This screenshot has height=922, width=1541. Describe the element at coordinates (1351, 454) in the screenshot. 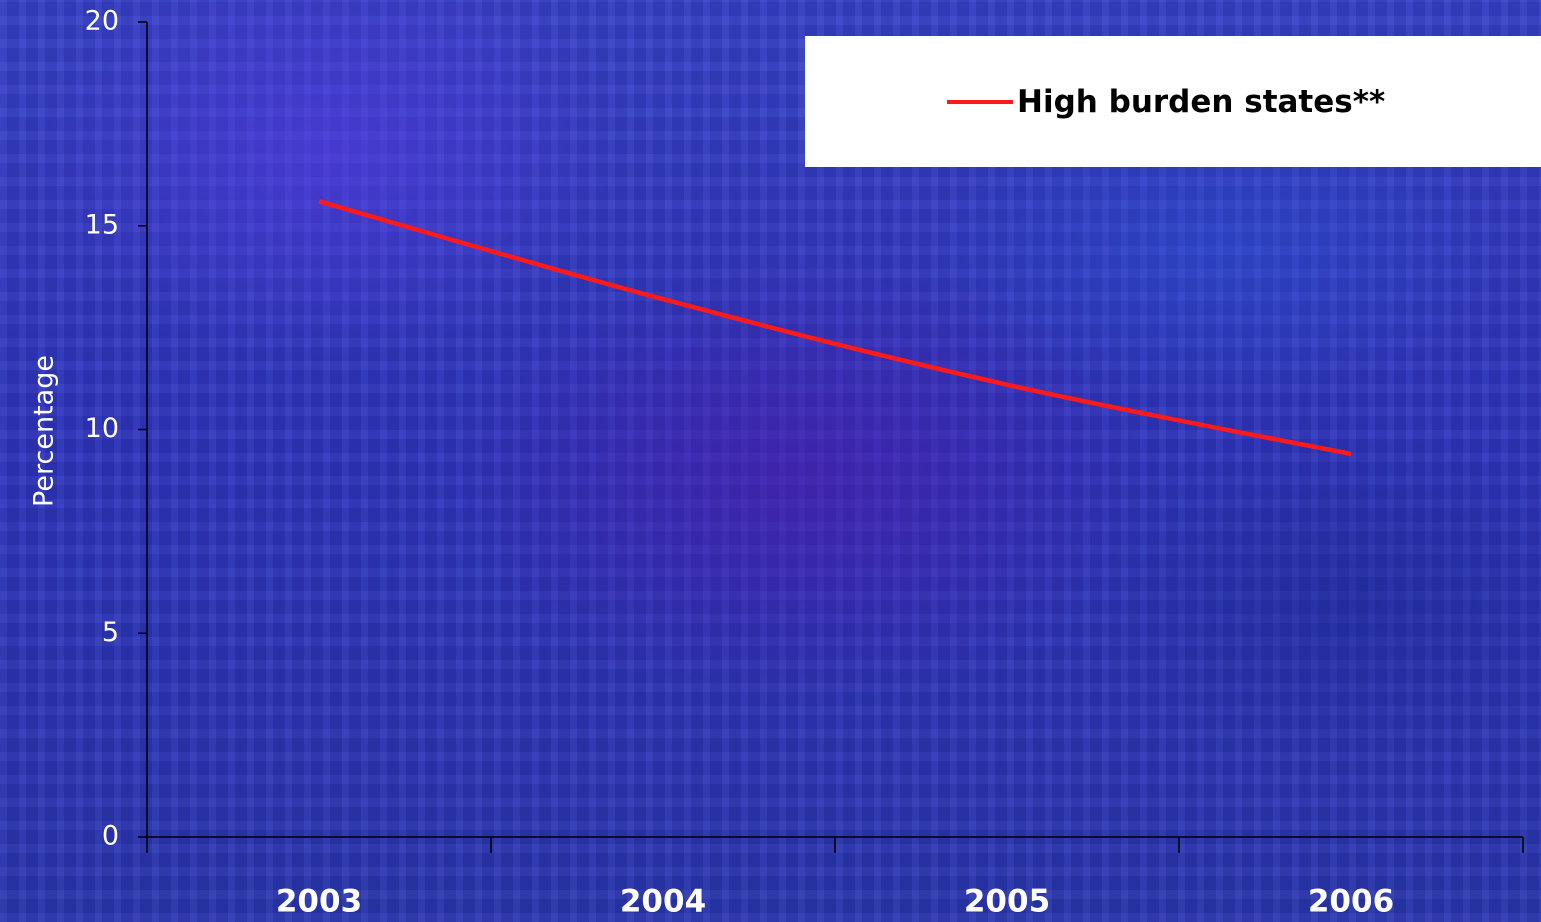

I see `data-point-2006` at that location.